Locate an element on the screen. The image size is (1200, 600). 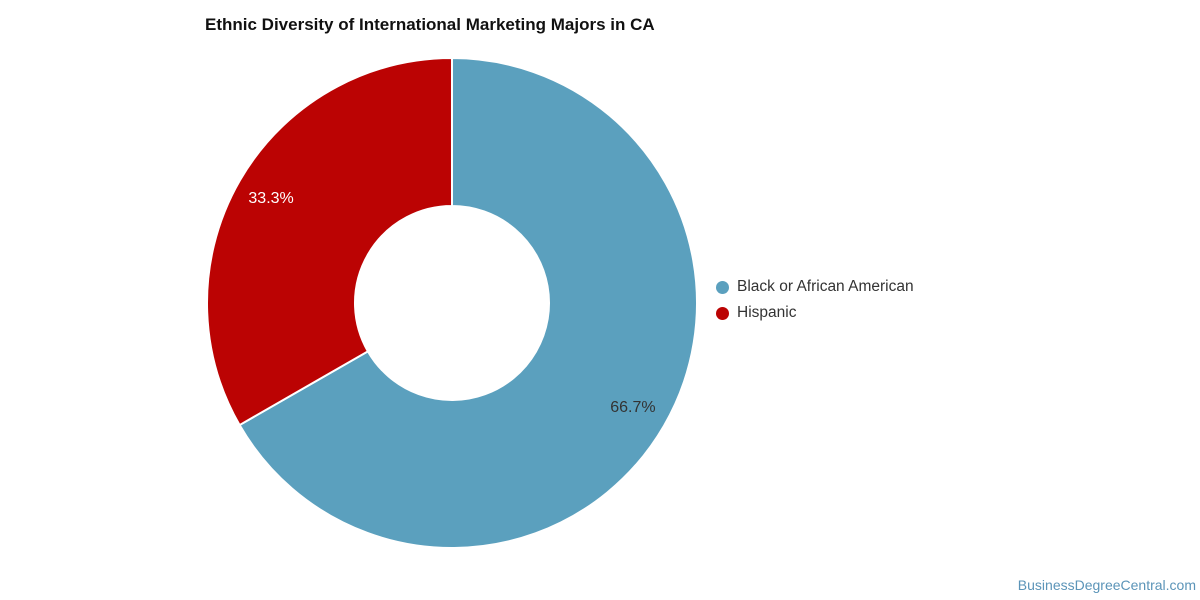
legend: Black or African American Hispanic is located at coordinates (815, 300).